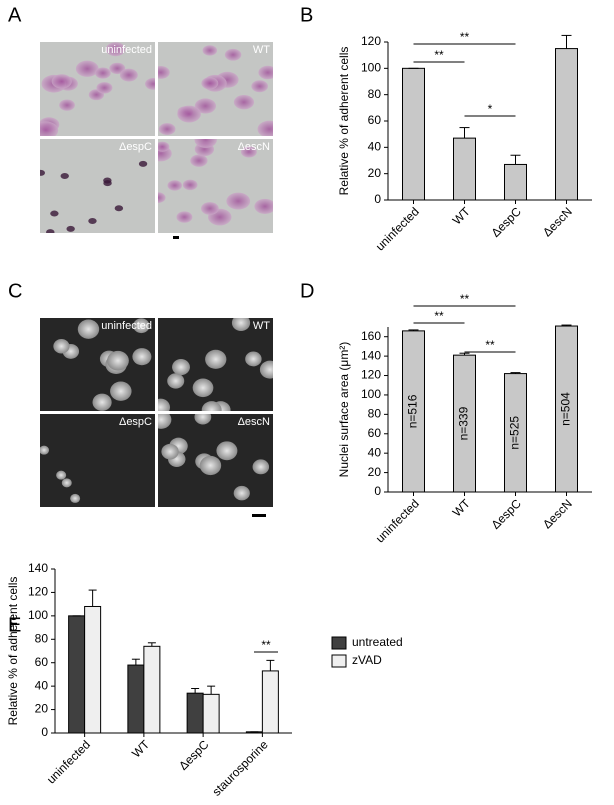 The height and width of the screenshot is (805, 614). I want to click on image-label: ΔespC, so click(135, 147).